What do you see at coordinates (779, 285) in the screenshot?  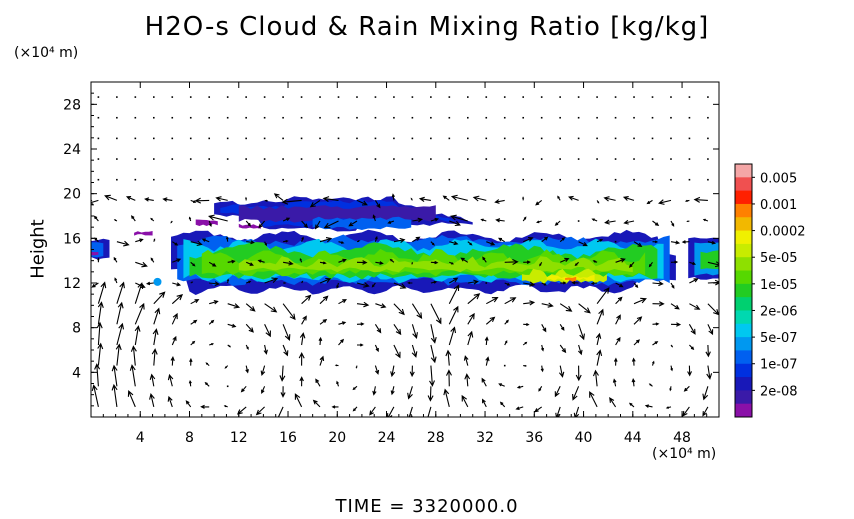 I see `colorbar-label: 1e-05` at bounding box center [779, 285].